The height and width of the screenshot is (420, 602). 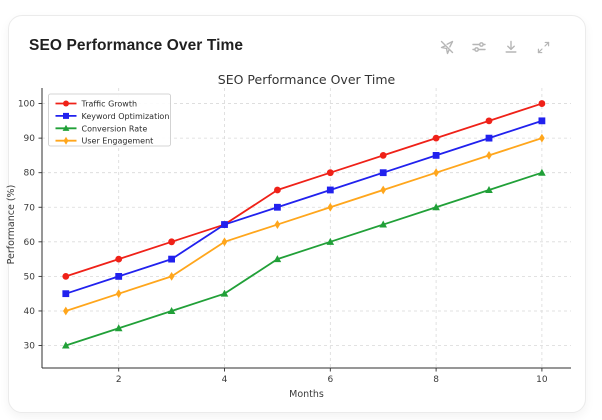 What do you see at coordinates (126, 116) in the screenshot?
I see `legend-label: Keyword Optimization` at bounding box center [126, 116].